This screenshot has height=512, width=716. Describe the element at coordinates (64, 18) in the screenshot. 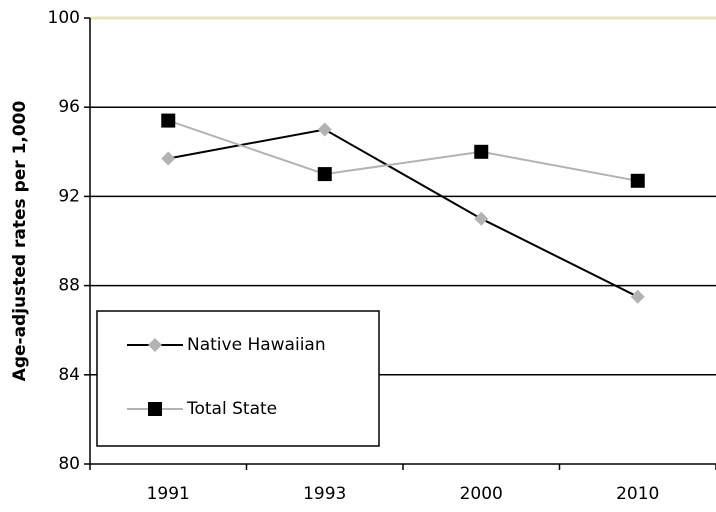

I see `y-tick-label: 100` at that location.